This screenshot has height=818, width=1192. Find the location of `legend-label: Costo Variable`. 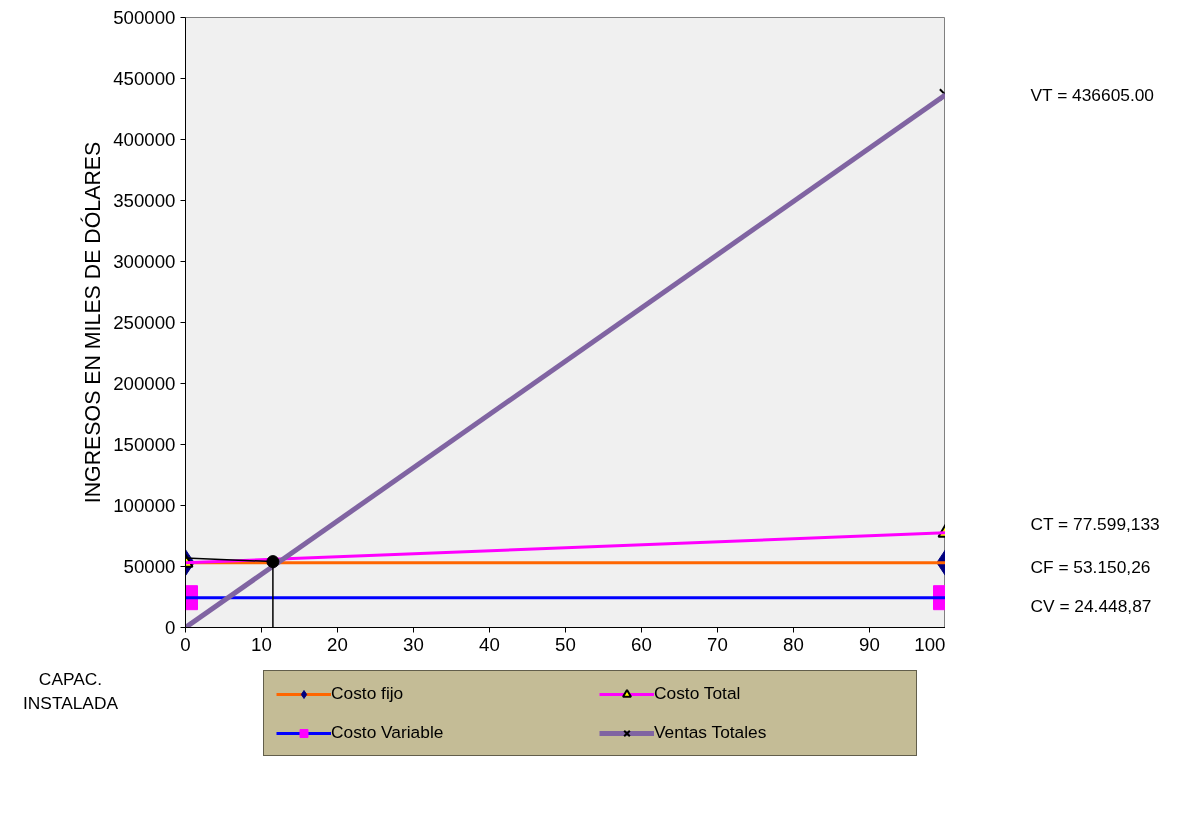

legend-label: Costo Variable is located at coordinates (388, 732).